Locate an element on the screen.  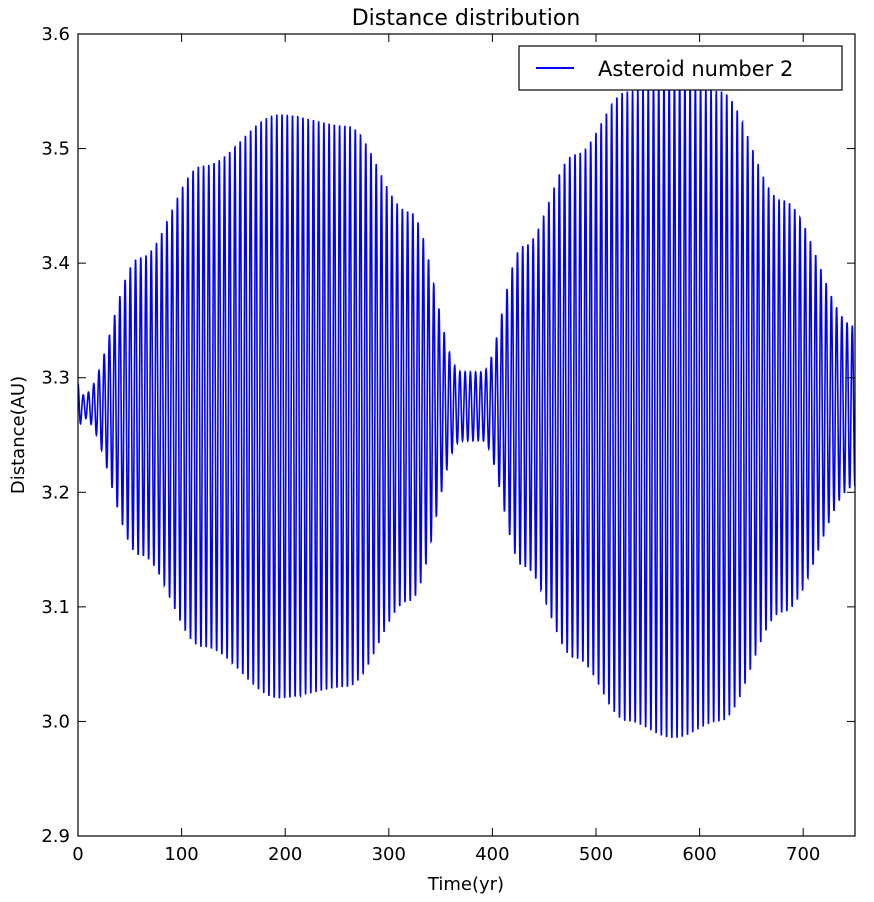
y-tick-label: 2.9 is located at coordinates (55, 836).